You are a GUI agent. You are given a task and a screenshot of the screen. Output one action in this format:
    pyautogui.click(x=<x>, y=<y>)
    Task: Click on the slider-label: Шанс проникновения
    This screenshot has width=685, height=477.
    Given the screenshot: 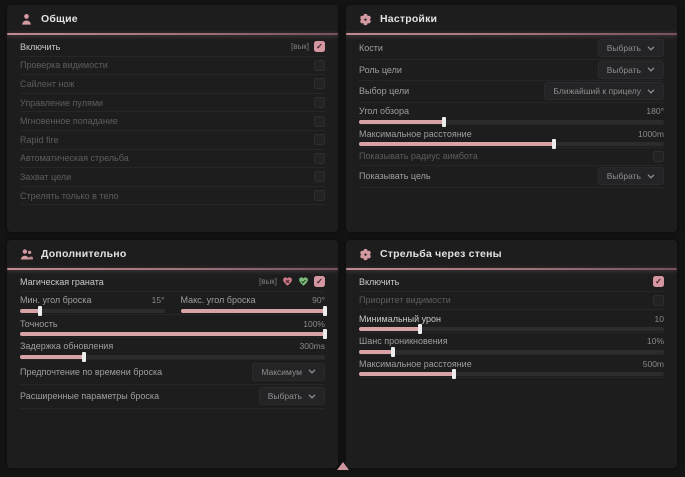 What is the action you would take?
    pyautogui.click(x=403, y=341)
    